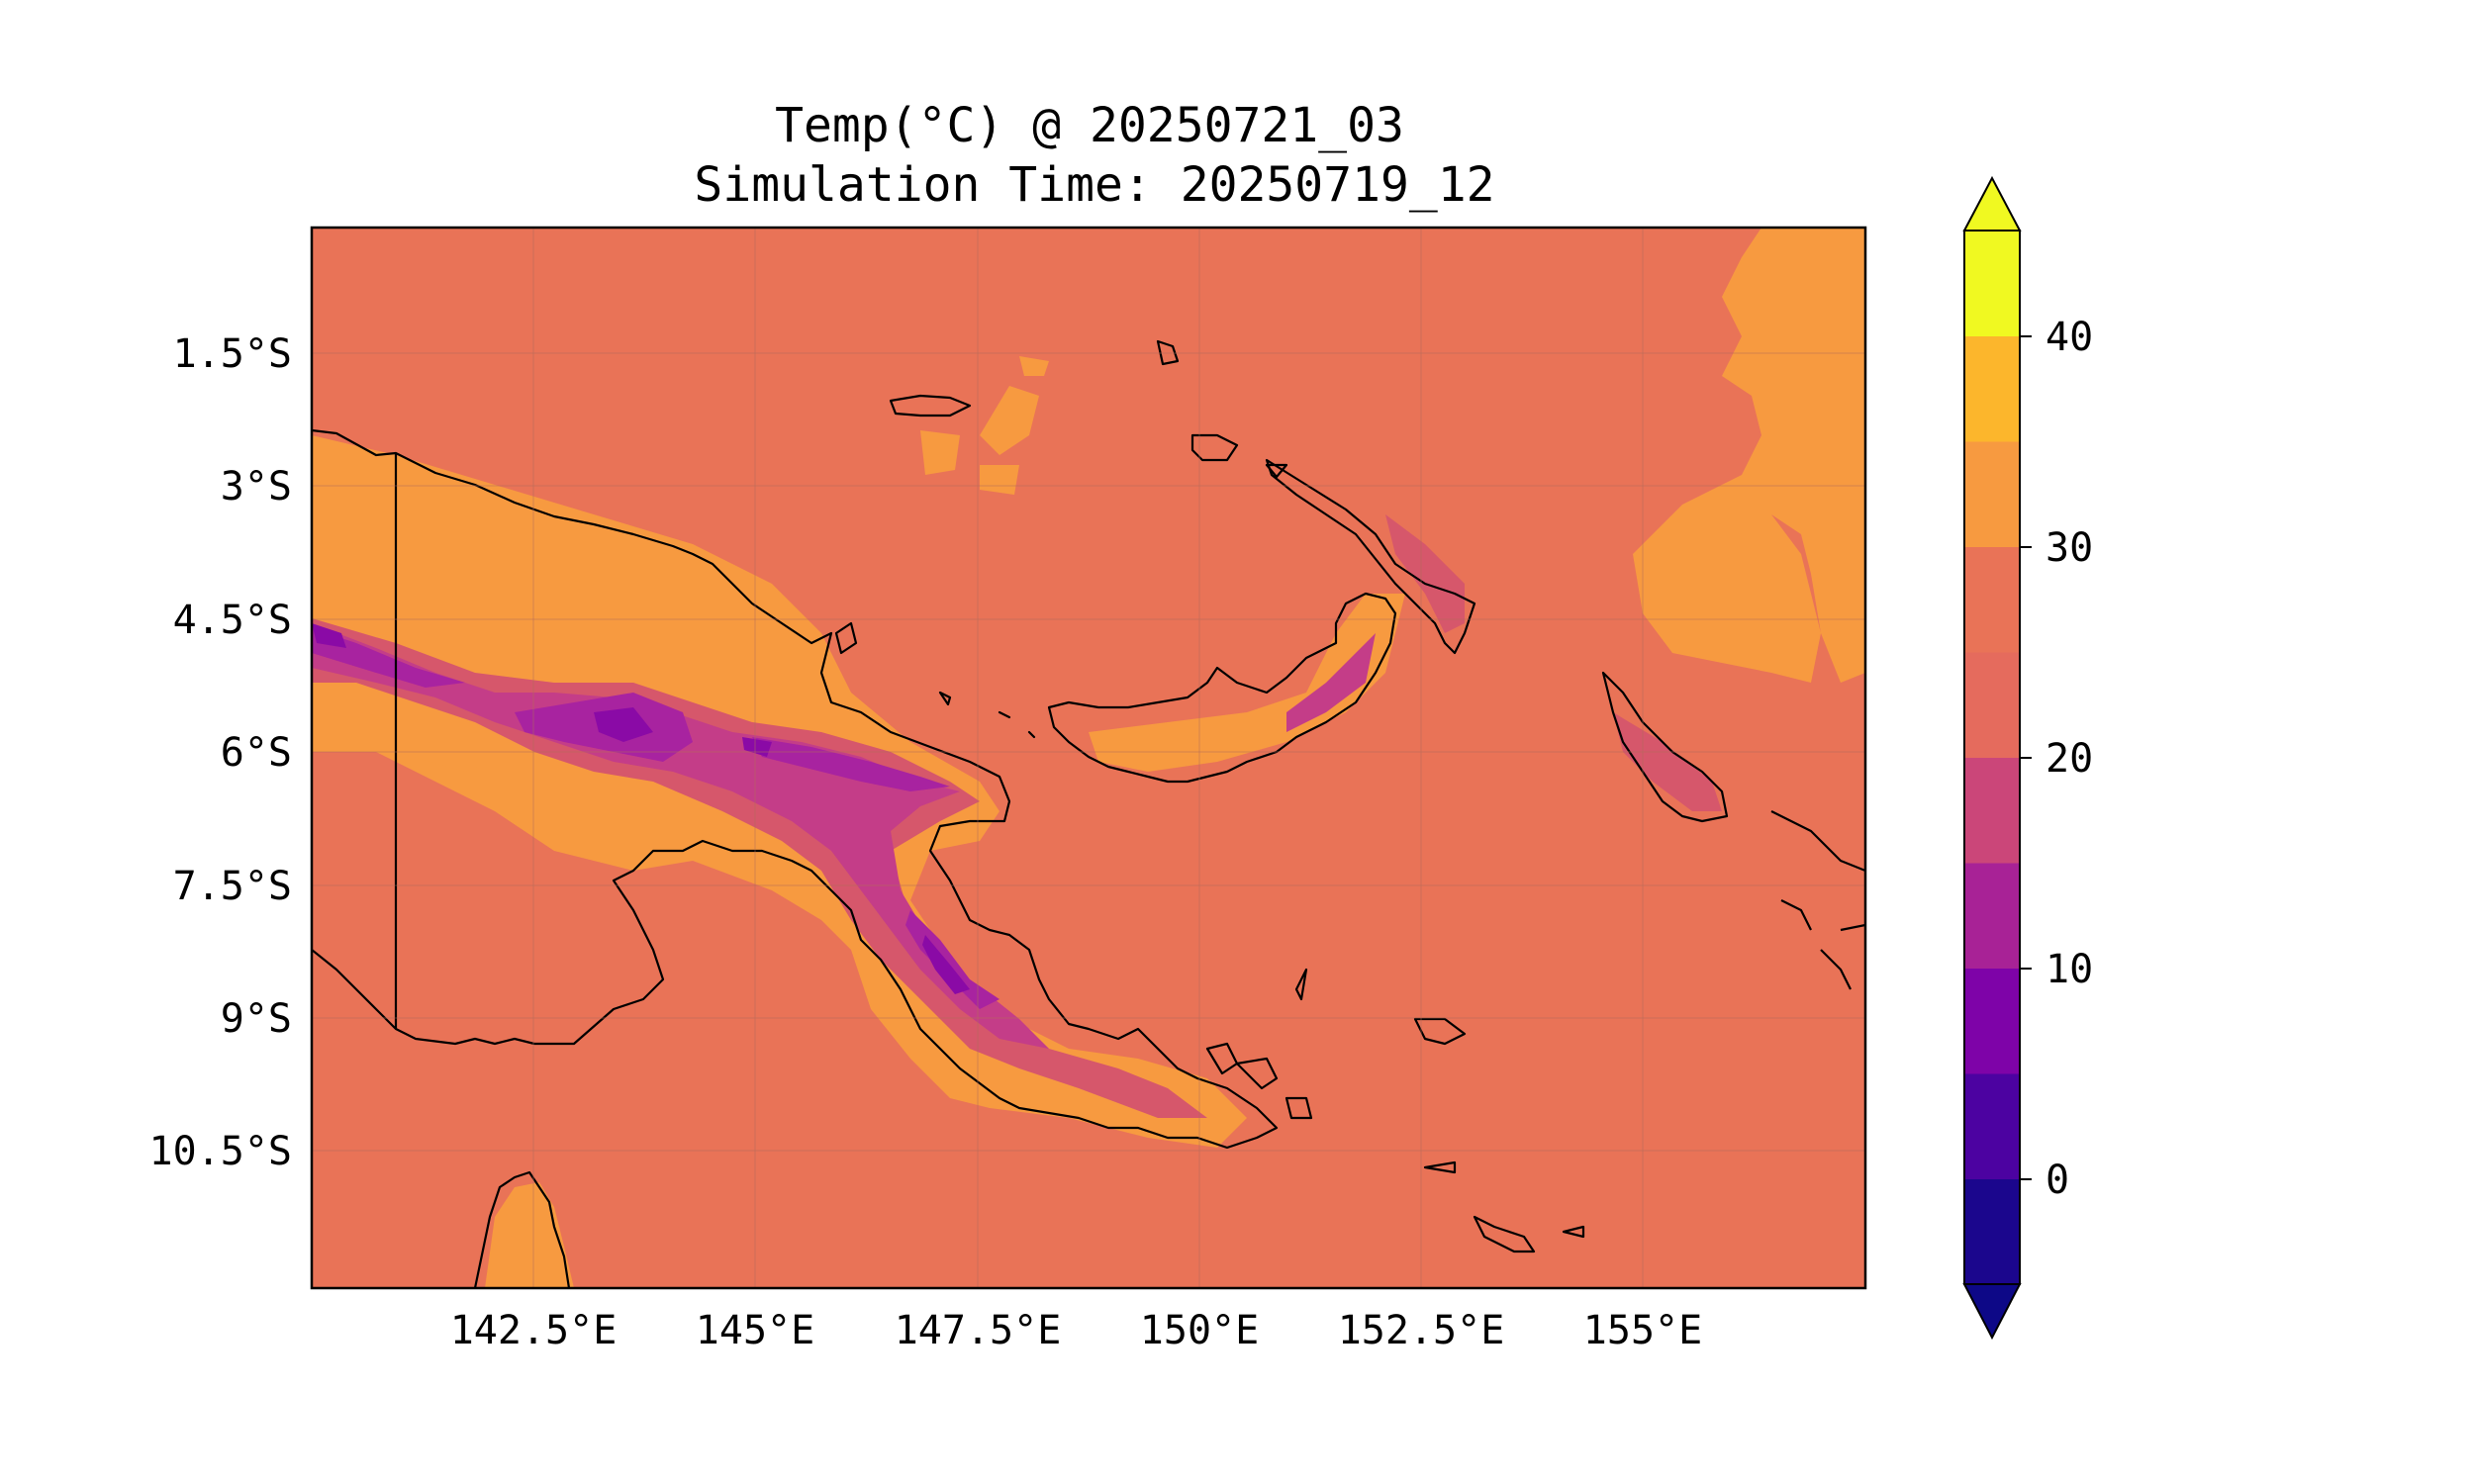  Describe the element at coordinates (1247, 683) in the screenshot. I see `new-britain-warm-band` at that location.